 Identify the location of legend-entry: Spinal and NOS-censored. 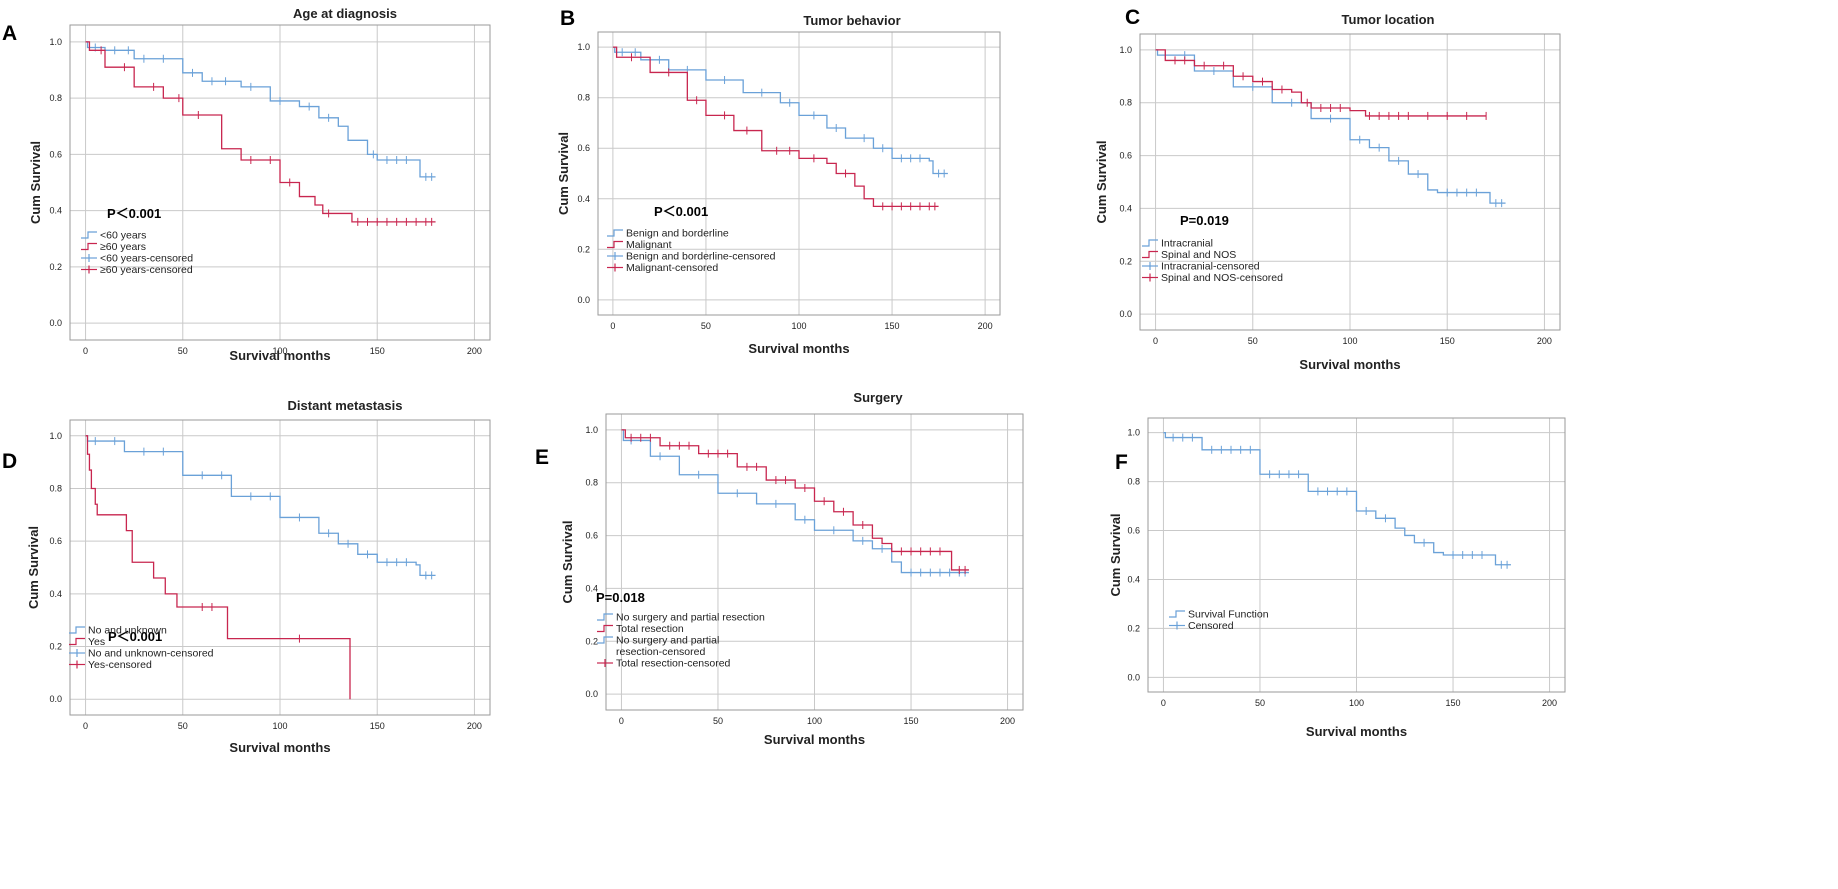
(1222, 278).